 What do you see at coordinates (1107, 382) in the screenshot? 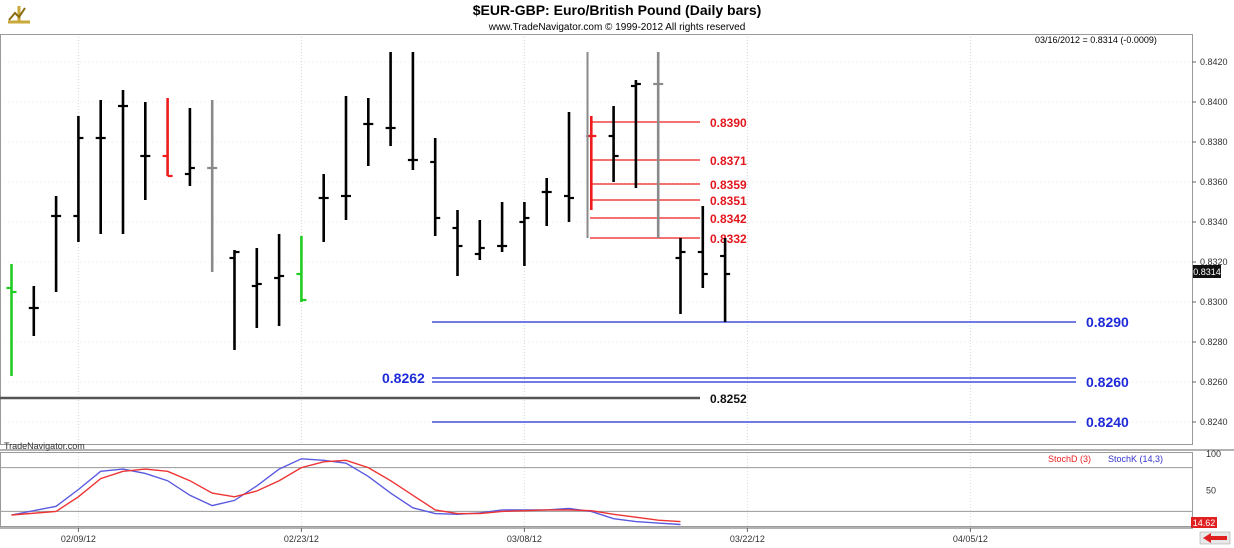
I see `level-label: 0.8260` at bounding box center [1107, 382].